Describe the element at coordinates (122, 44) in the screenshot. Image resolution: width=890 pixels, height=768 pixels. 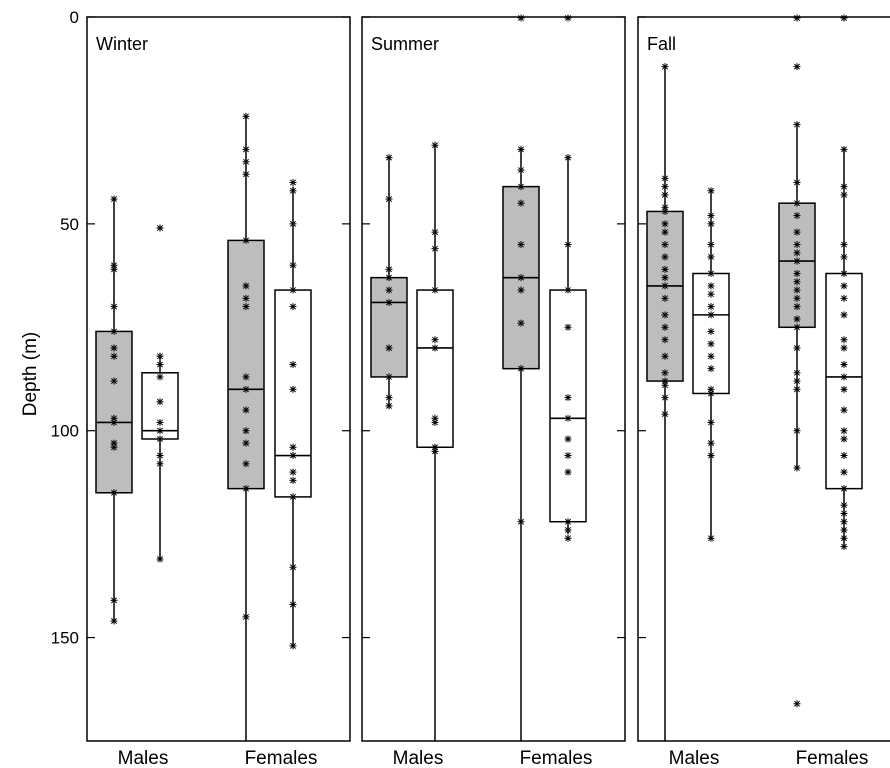
I see `panel-title: Winter` at that location.